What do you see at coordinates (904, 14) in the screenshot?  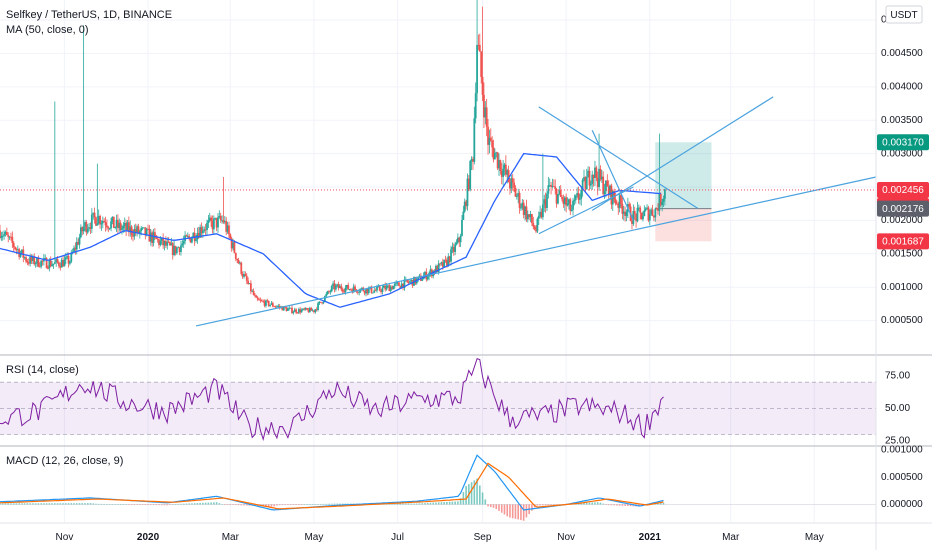 I see `currency-badge` at bounding box center [904, 14].